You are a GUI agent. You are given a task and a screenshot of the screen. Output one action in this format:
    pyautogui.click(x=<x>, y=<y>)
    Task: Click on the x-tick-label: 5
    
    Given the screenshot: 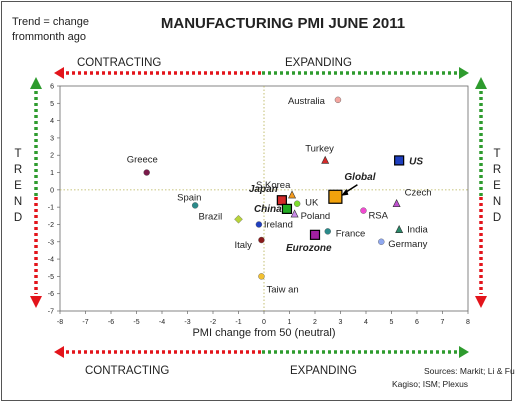 What is the action you would take?
    pyautogui.click(x=392, y=322)
    